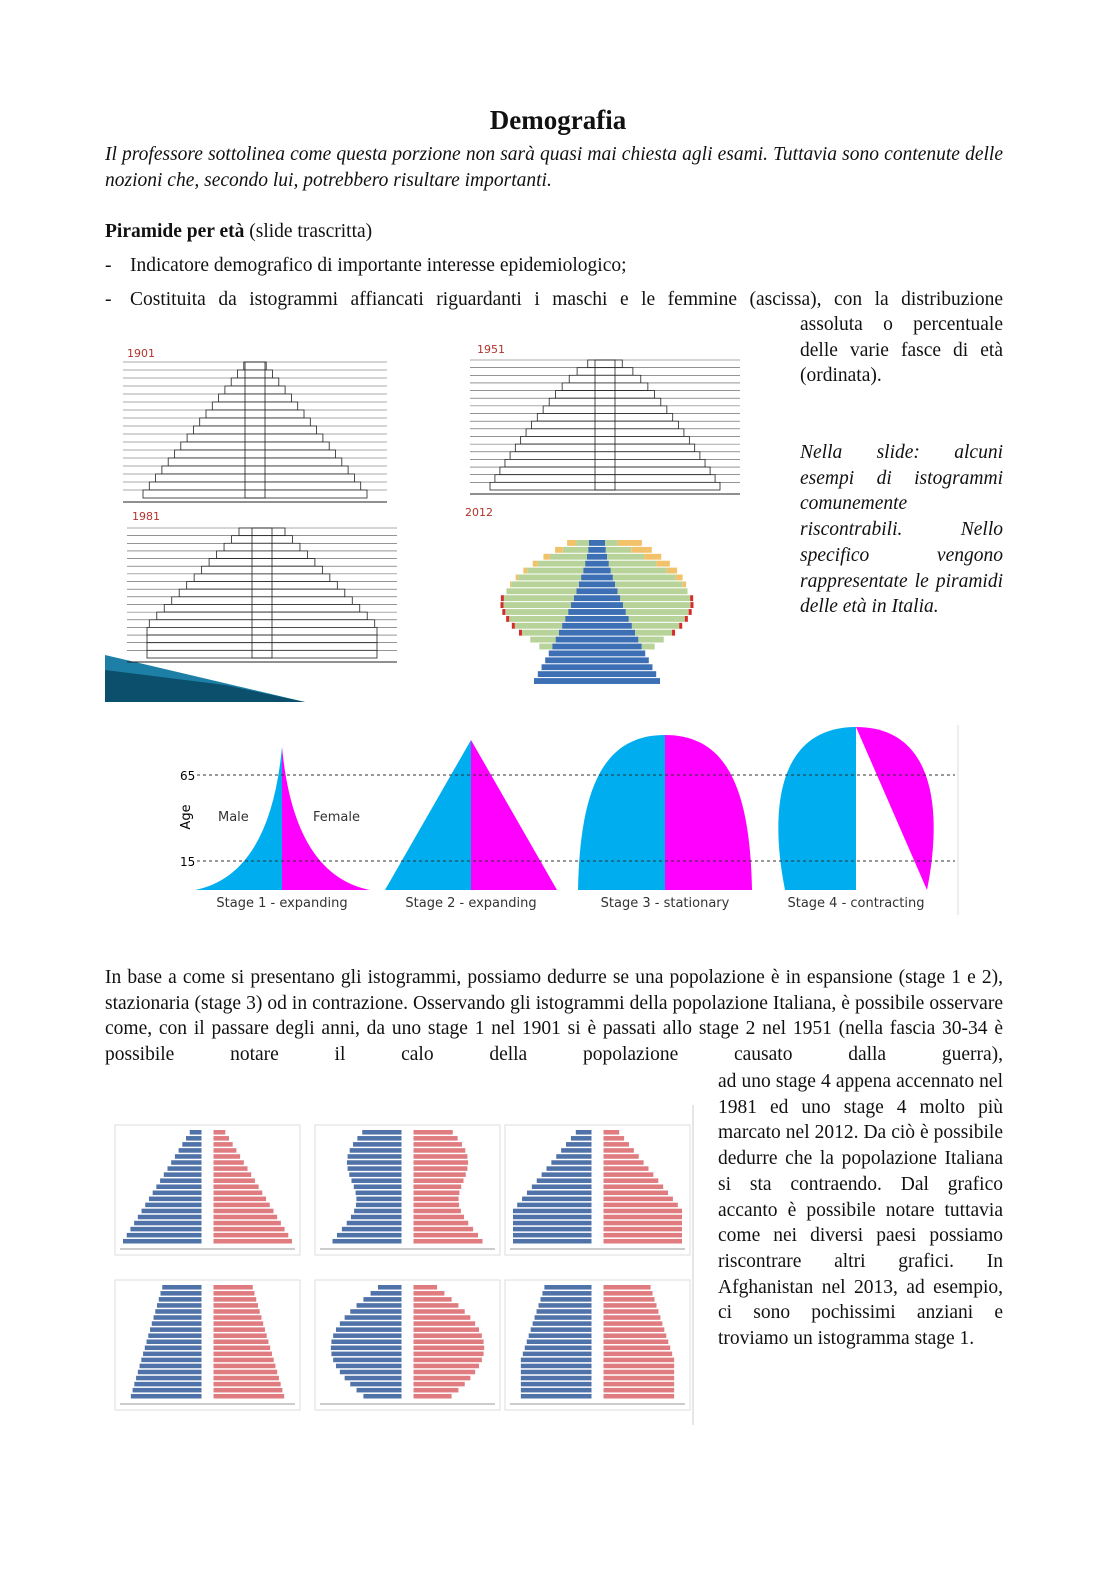 The height and width of the screenshot is (1579, 1116). Describe the element at coordinates (479, 512) in the screenshot. I see `year: 2012` at that location.